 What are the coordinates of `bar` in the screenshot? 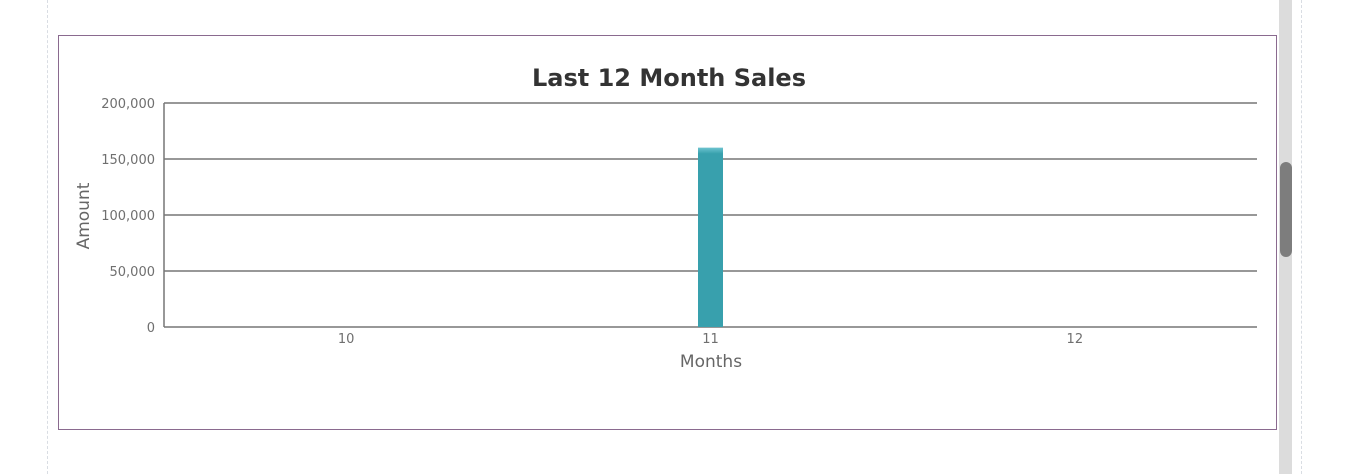 It's located at (710, 237).